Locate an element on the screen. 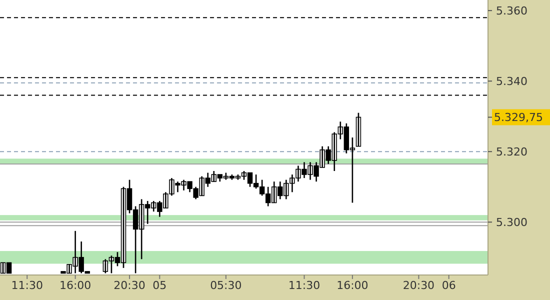 The image size is (550, 300). y-tick-label: 5.360 is located at coordinates (512, 11).